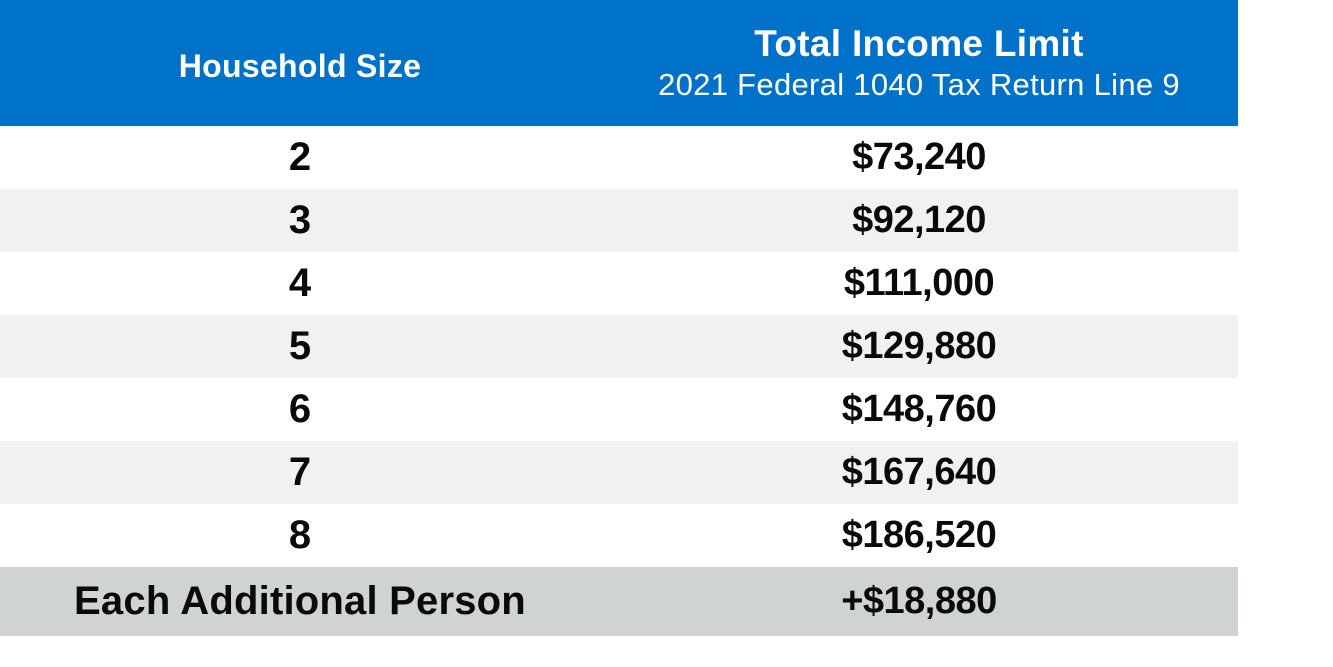 The image size is (1333, 667). Describe the element at coordinates (300, 601) in the screenshot. I see `footer-label: Each Additional Person` at that location.